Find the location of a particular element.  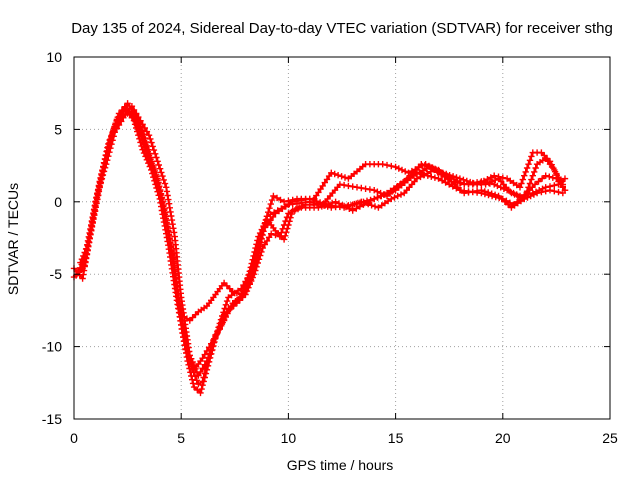

x-tick-label: 15 is located at coordinates (396, 438).